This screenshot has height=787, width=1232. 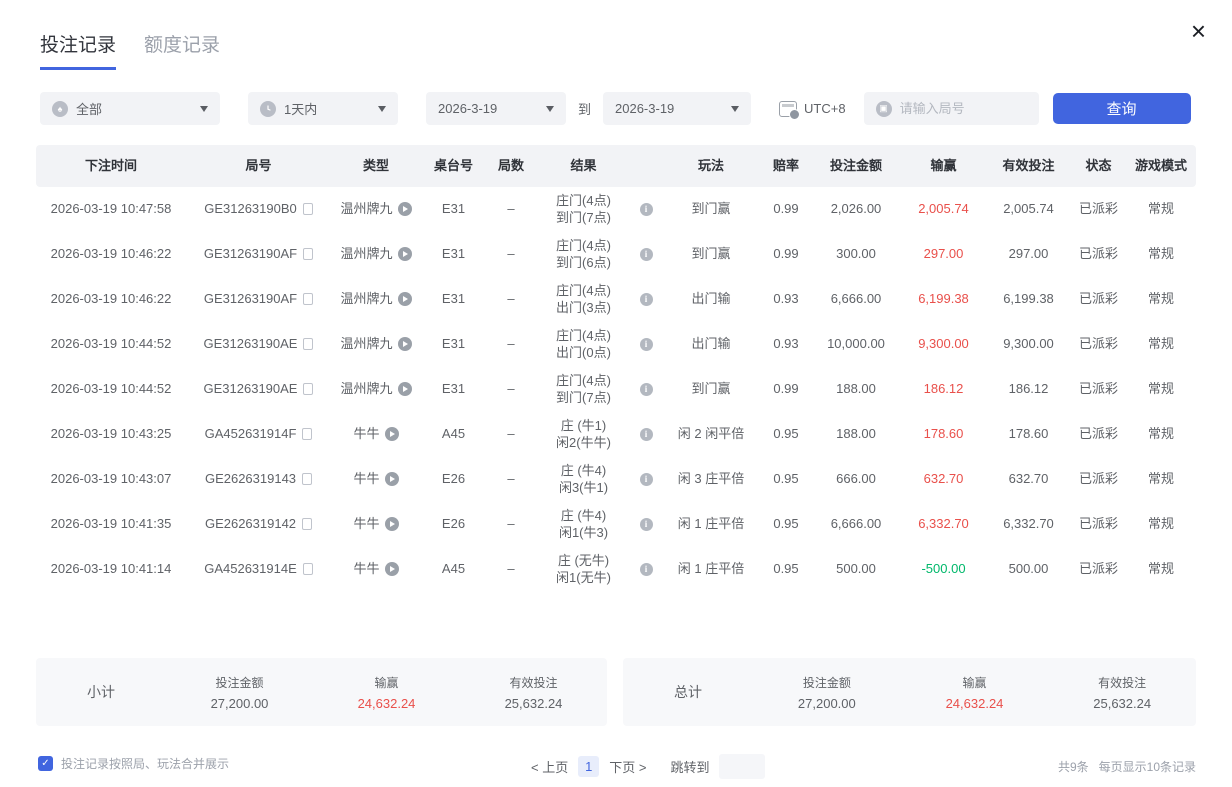 What do you see at coordinates (711, 569) in the screenshot?
I see `cell-play-type: 闲 1 庄平倍` at bounding box center [711, 569].